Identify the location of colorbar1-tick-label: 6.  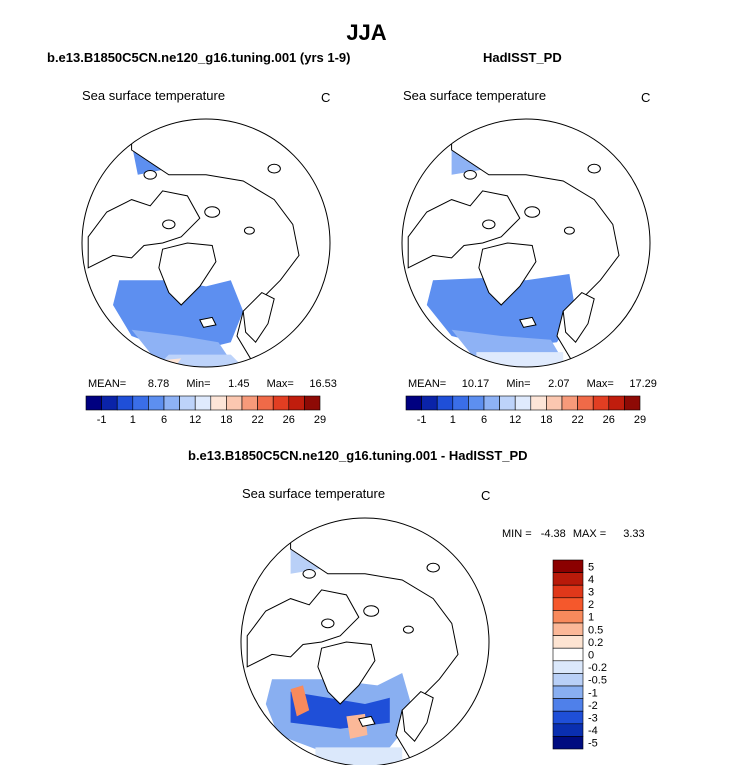
(164, 420).